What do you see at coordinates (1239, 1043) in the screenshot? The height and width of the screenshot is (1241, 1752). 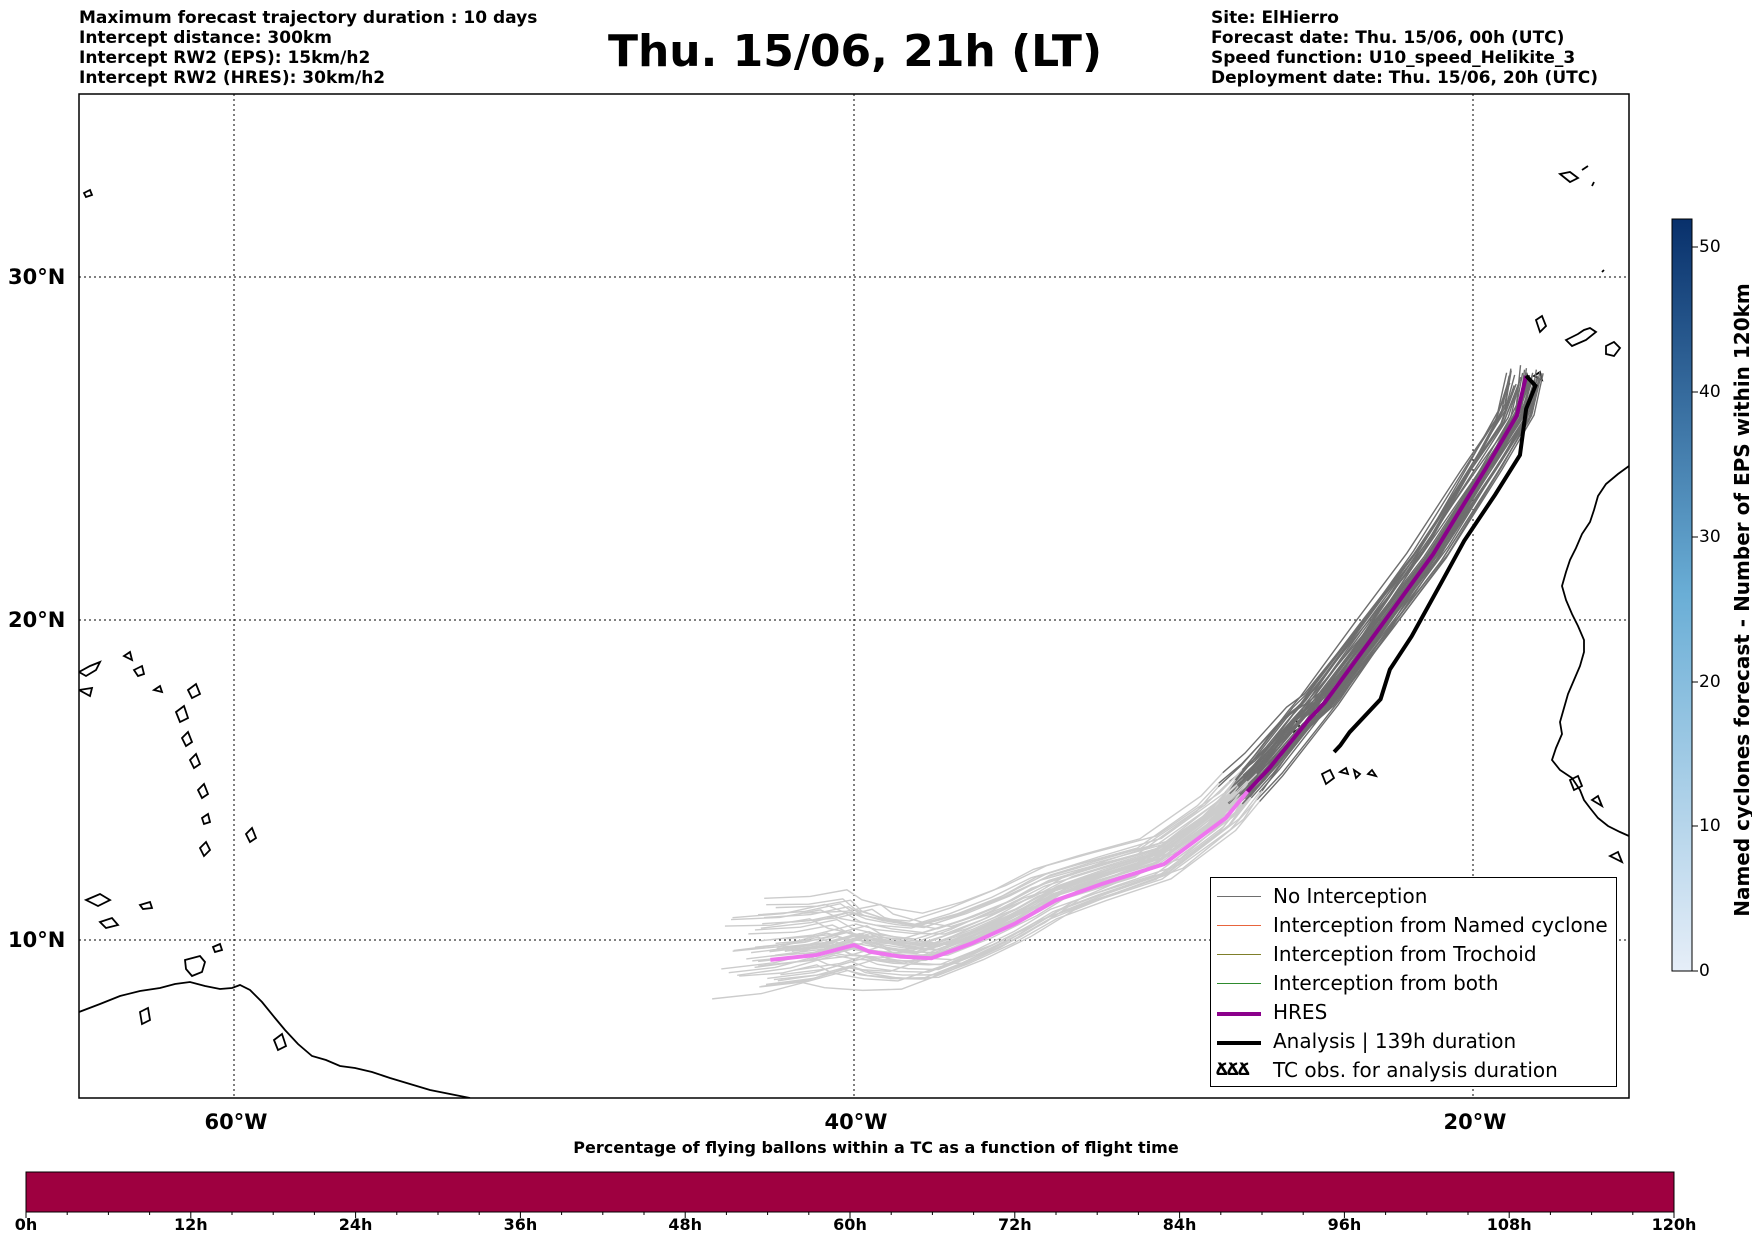 I see `black-thick-line-icon` at bounding box center [1239, 1043].